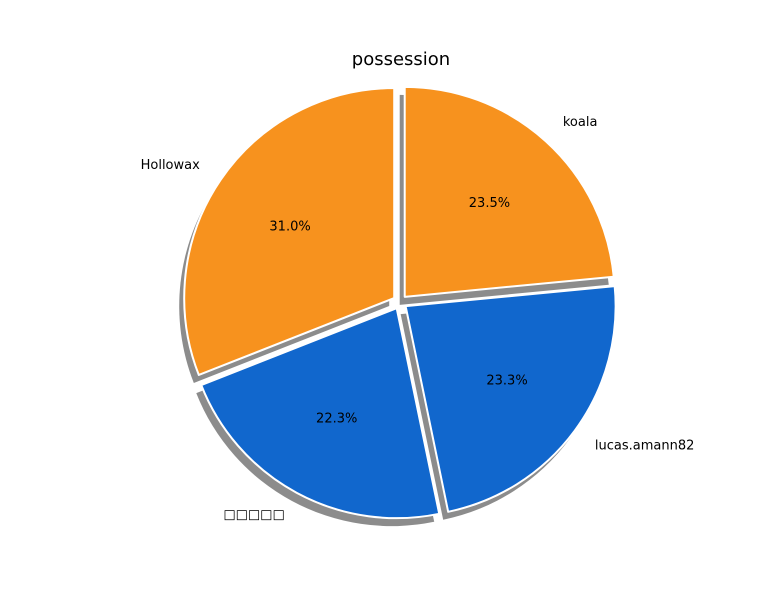 The width and height of the screenshot is (782, 609). Describe the element at coordinates (289, 227) in the screenshot. I see `slice-percent-label: 31.0%` at that location.